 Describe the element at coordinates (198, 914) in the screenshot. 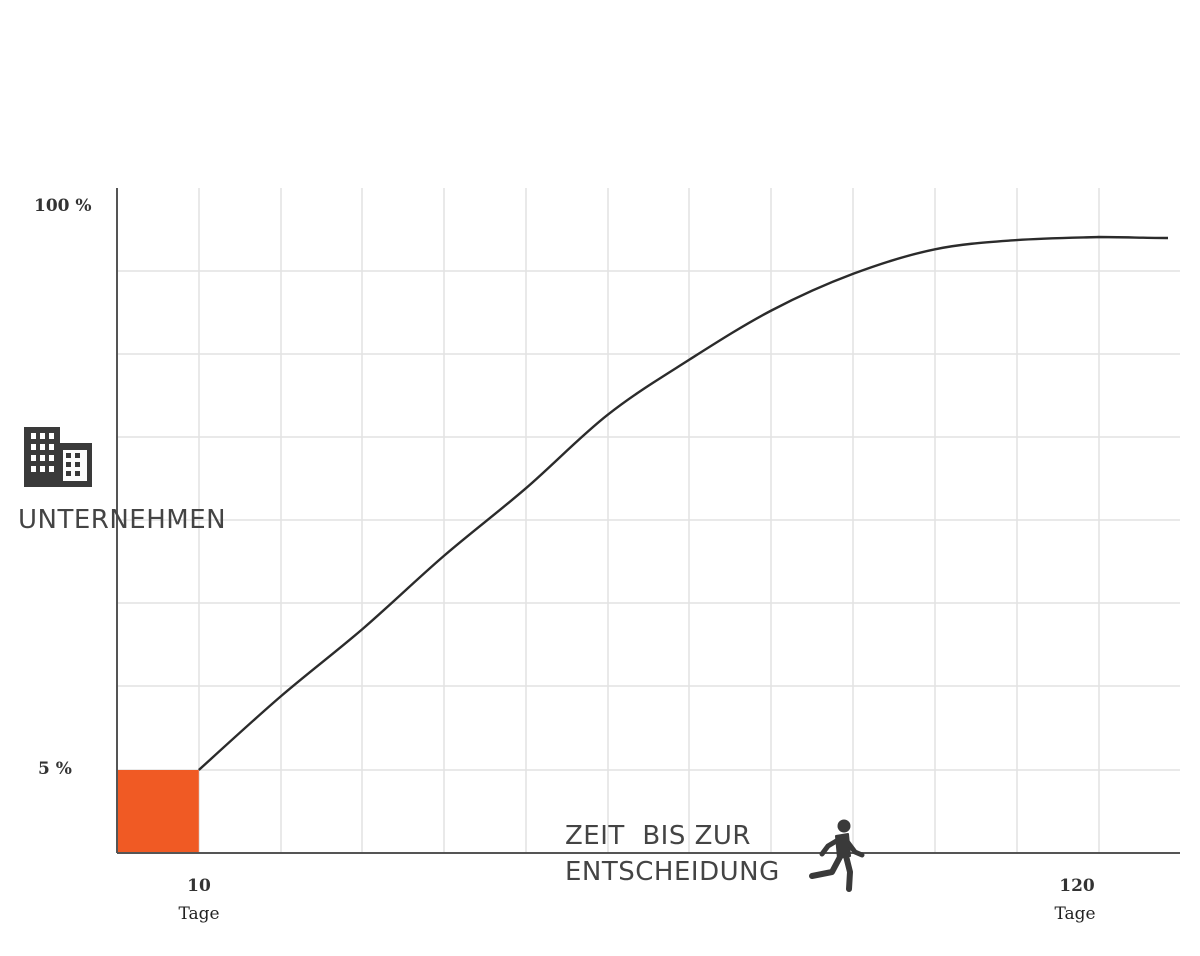

I see `x-tick-sublabel-10: Tage` at that location.